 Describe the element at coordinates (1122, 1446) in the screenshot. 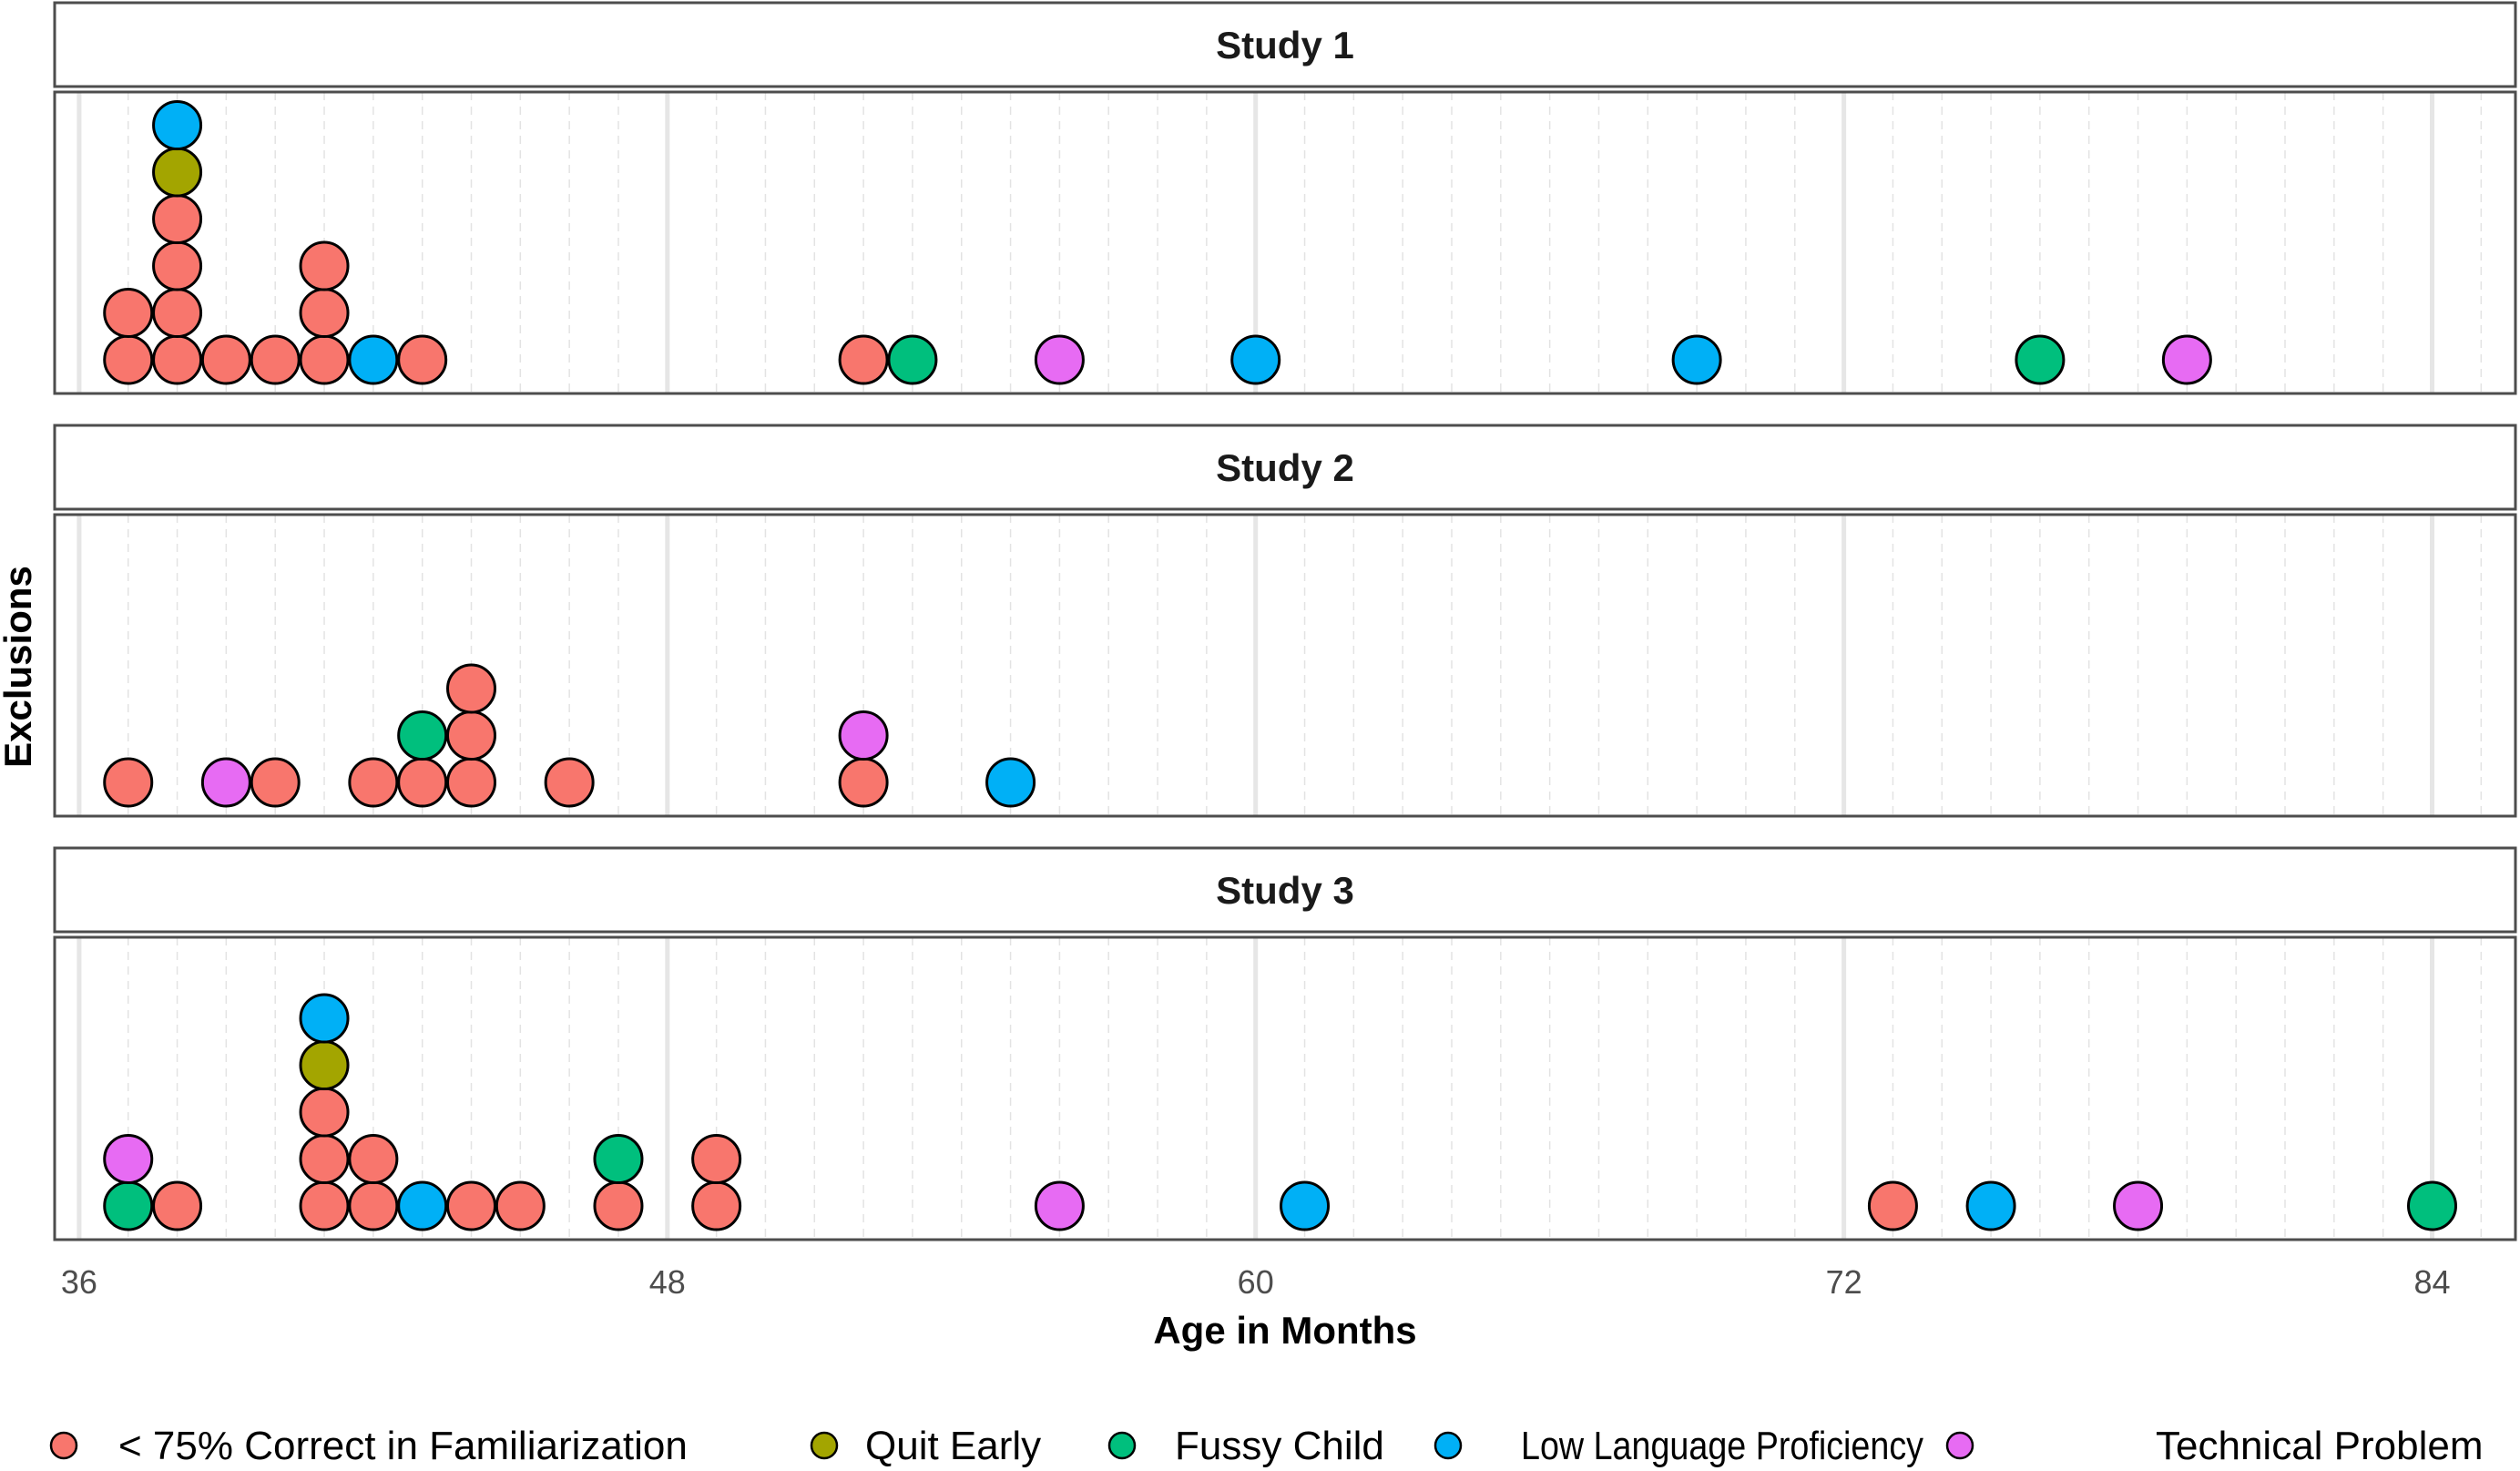

I see `legend-key-fussy` at that location.